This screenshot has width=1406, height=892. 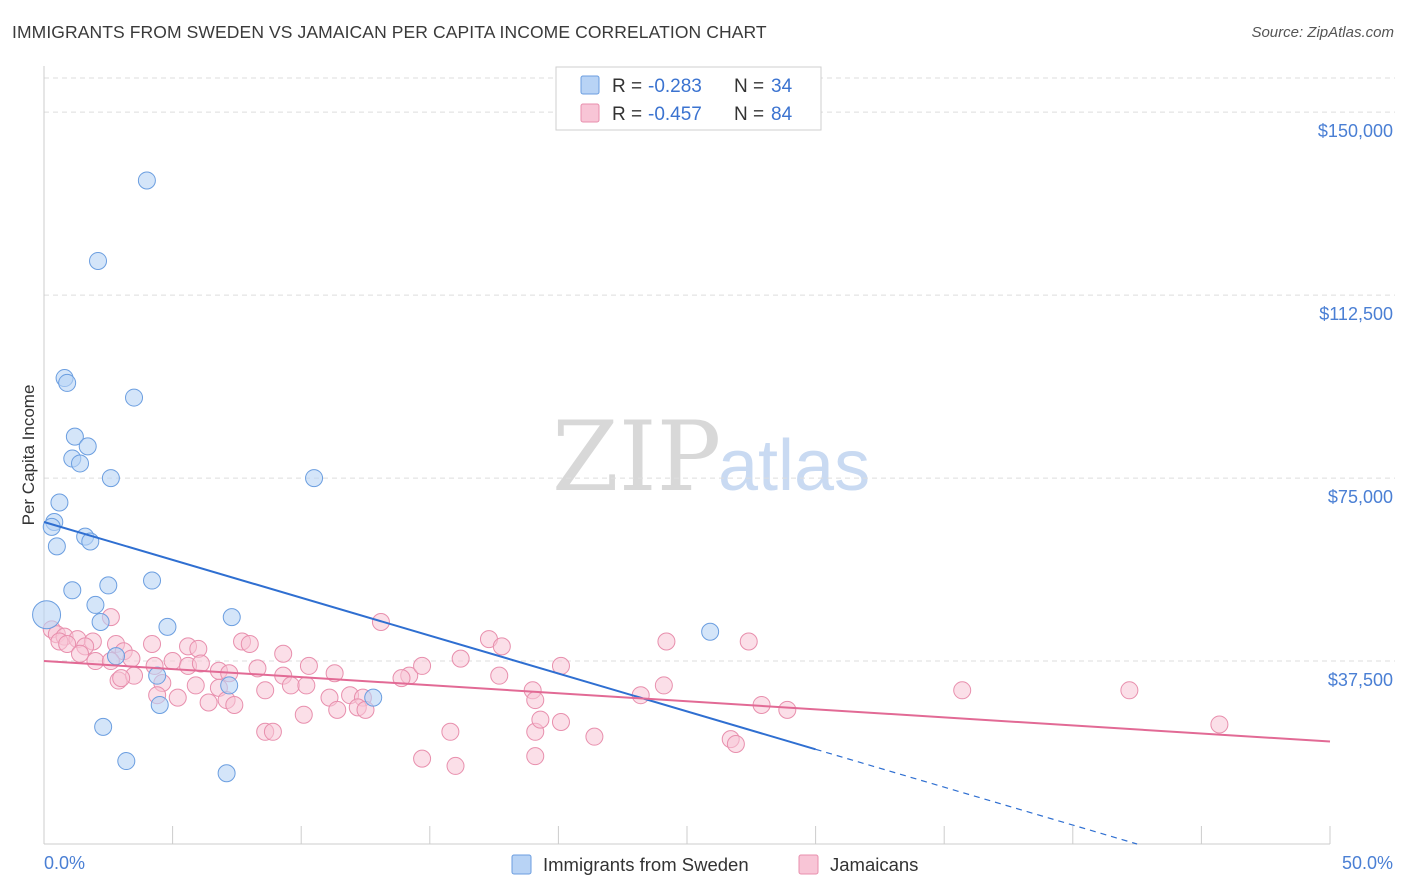 I want to click on watermark-atlas: atlas, so click(x=794, y=466).